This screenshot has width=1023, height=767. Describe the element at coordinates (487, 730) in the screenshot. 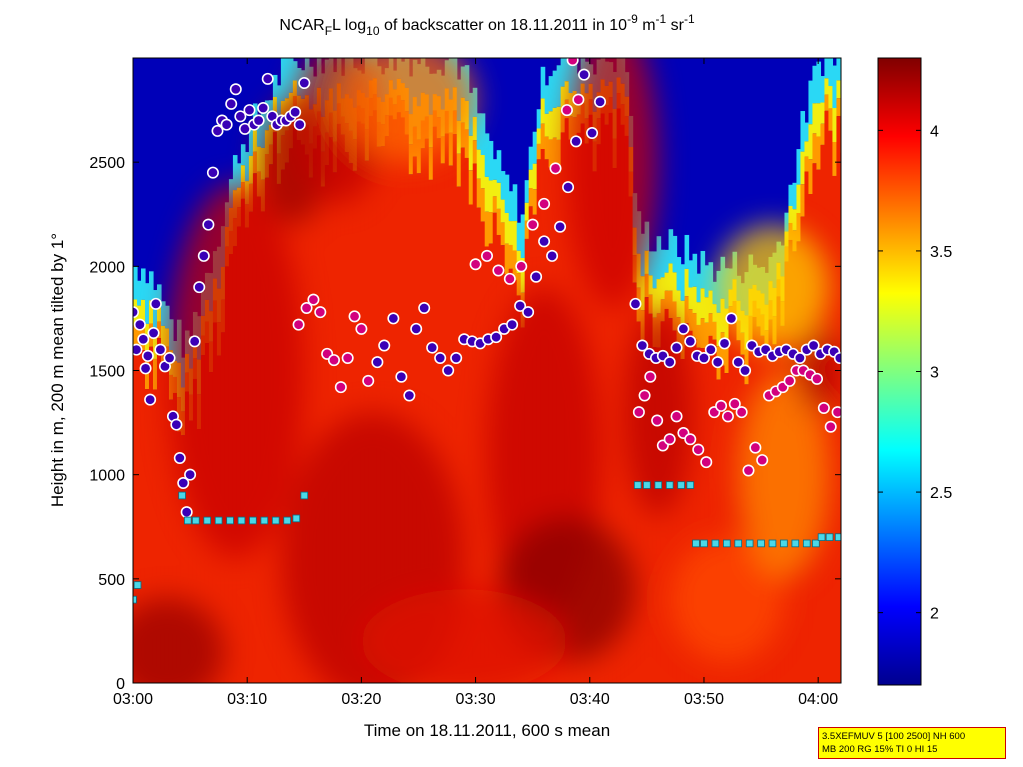

I see `x-axis-label: Time on 18.11.2011, 600 s mean` at that location.